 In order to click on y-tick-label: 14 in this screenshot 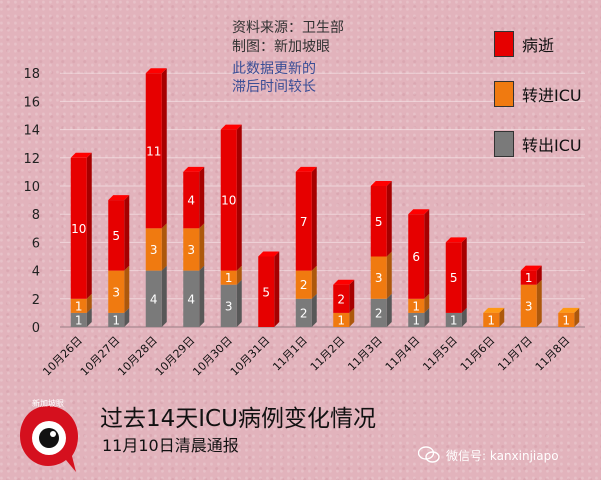, I will do `click(31, 131)`.